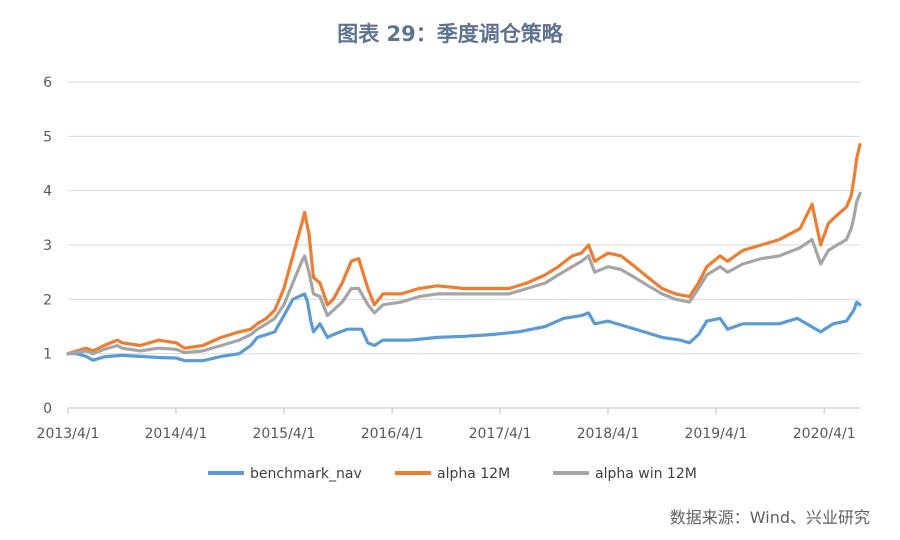 The width and height of the screenshot is (900, 540). What do you see at coordinates (473, 474) in the screenshot?
I see `legend-label: alpha 12M` at bounding box center [473, 474].